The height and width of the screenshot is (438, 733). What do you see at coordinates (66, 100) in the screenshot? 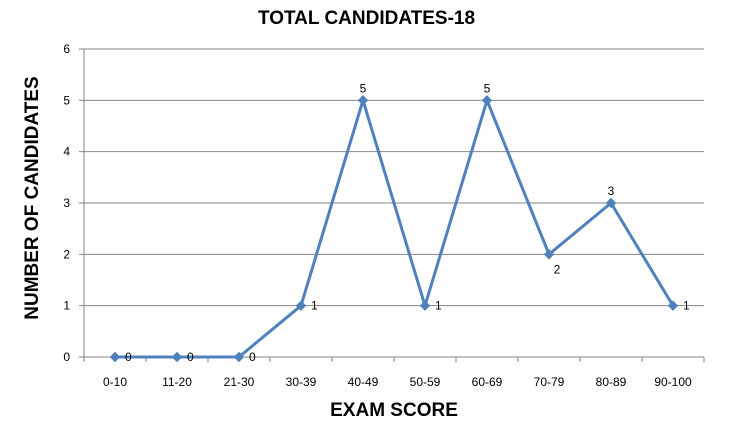
I see `y-tick-label: 5` at bounding box center [66, 100].